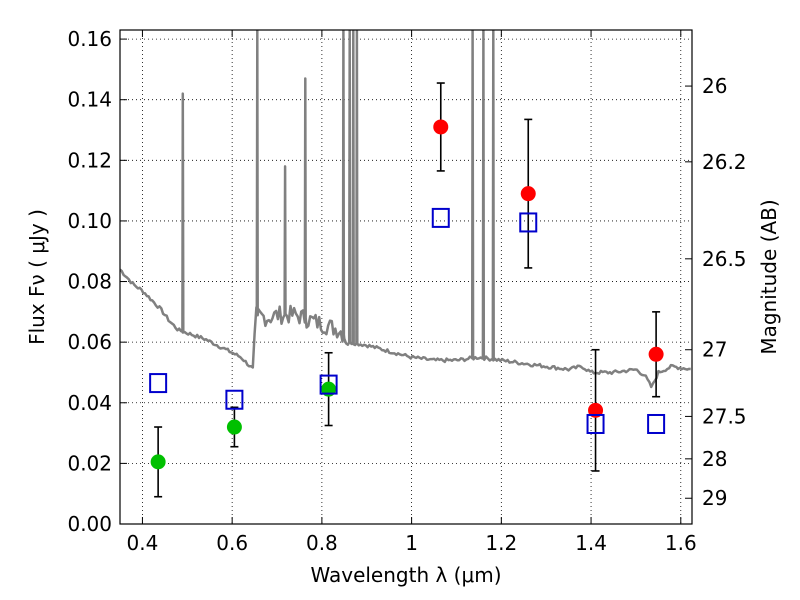  Describe the element at coordinates (724, 162) in the screenshot. I see `mag-tick-label: 26.2` at that location.